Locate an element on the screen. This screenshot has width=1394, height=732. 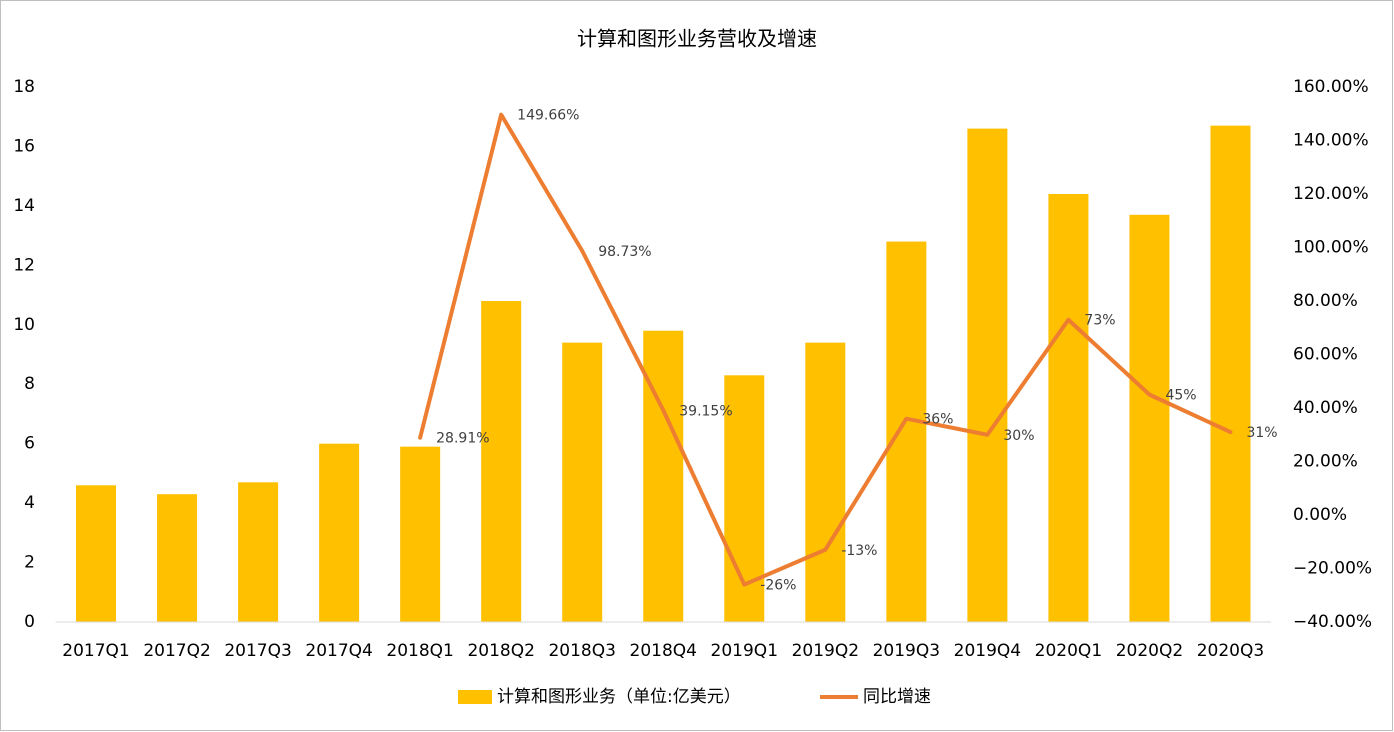
y-tick-label: 6 is located at coordinates (29, 444).